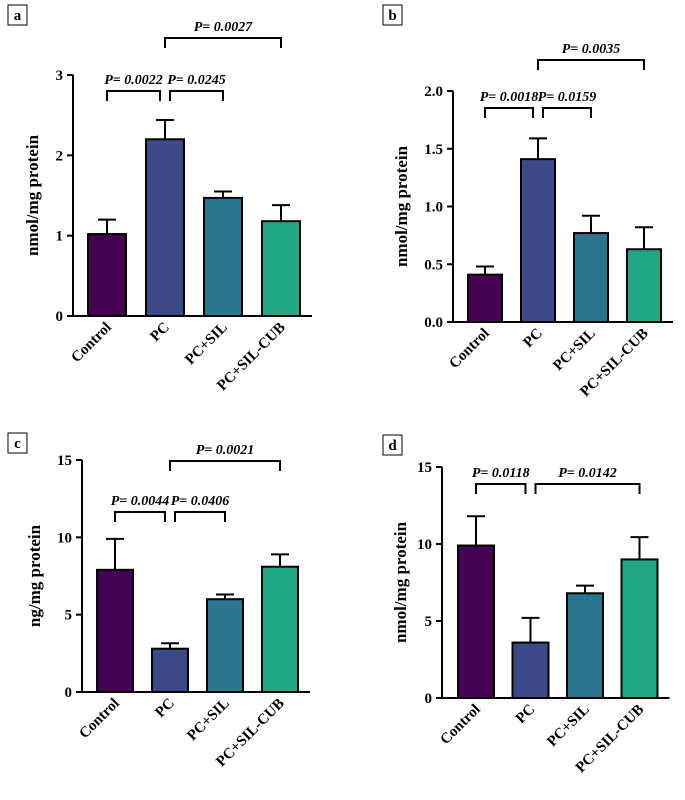  I want to click on panel-letter: c, so click(17, 444).